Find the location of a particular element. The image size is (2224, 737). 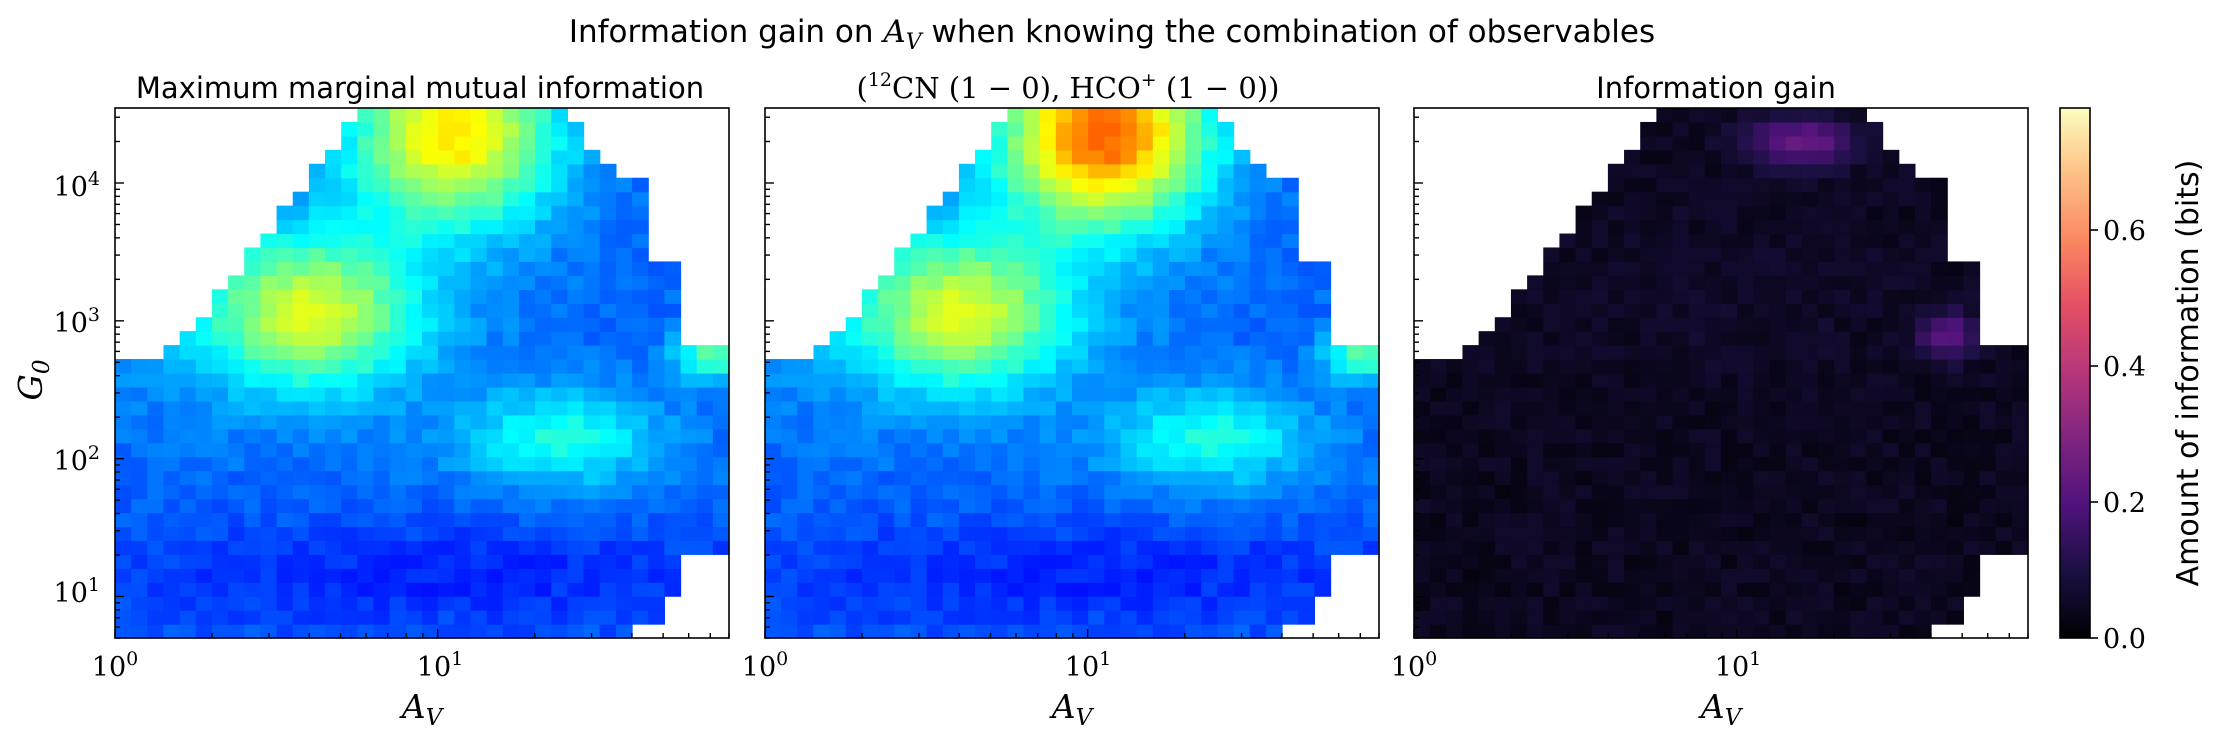

x-tick-label-10-1: 101 is located at coordinates (1088, 665).